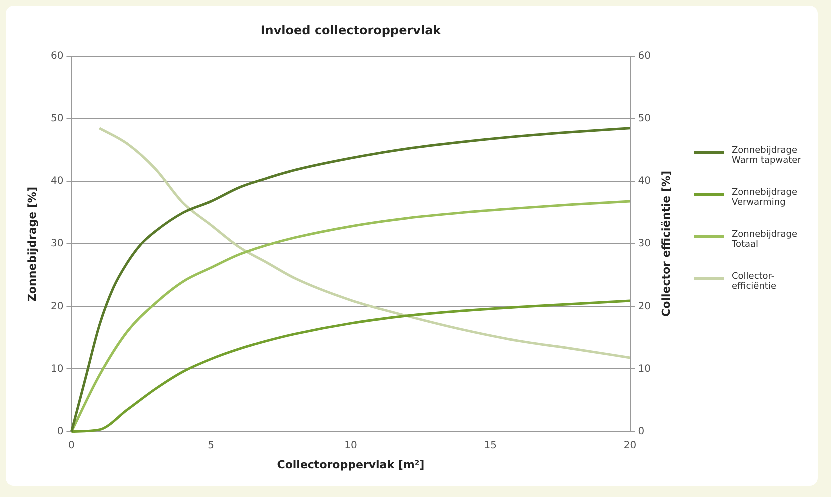 The height and width of the screenshot is (497, 831). I want to click on y-tick-label: 30, so click(57, 244).